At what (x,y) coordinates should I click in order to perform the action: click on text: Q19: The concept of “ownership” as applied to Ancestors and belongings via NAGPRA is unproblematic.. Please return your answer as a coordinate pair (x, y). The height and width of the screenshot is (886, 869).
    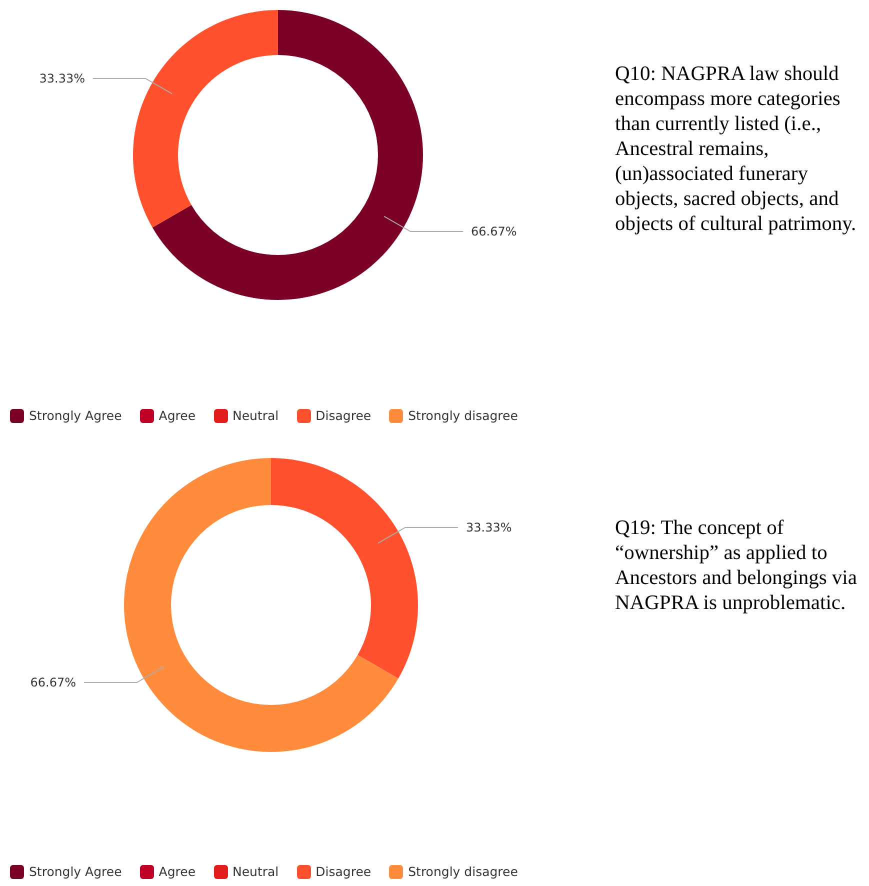
    Looking at the image, I should click on (736, 566).